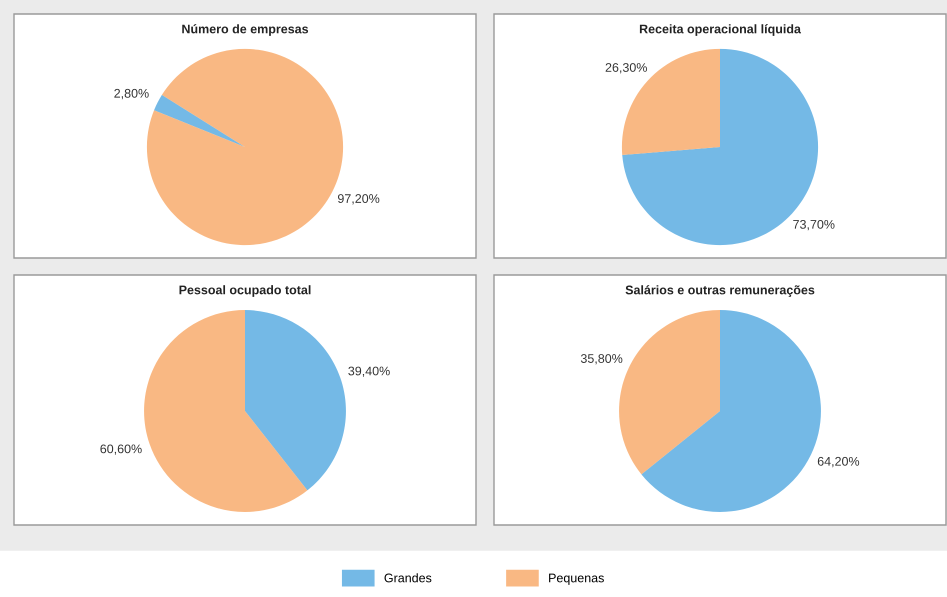  What do you see at coordinates (359, 199) in the screenshot?
I see `data-label: 97,20%` at bounding box center [359, 199].